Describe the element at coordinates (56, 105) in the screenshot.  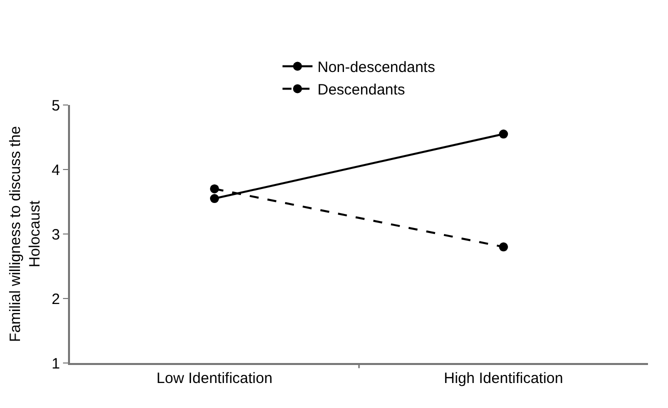
I see `y-tick-label: 5` at that location.